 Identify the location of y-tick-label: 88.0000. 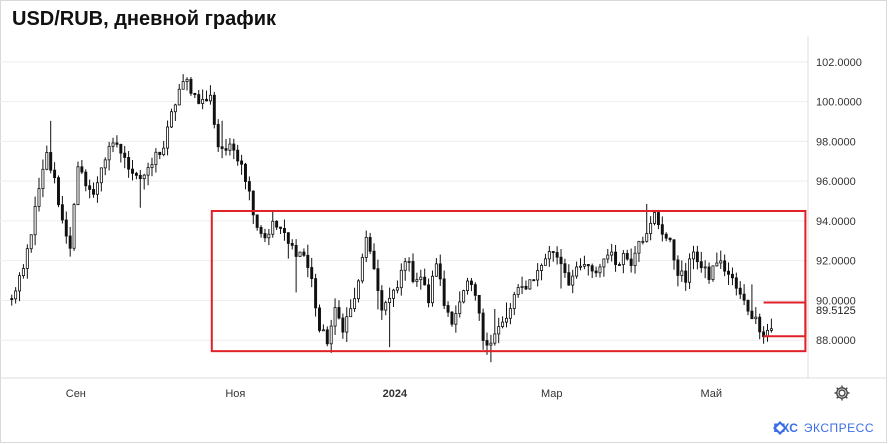
(836, 341).